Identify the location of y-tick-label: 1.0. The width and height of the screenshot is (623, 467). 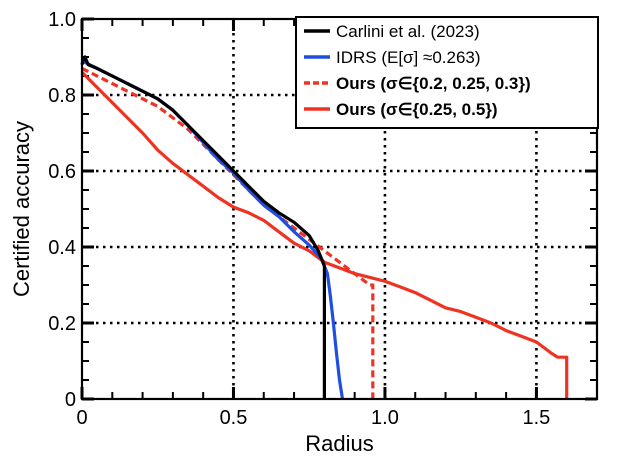
(62, 20).